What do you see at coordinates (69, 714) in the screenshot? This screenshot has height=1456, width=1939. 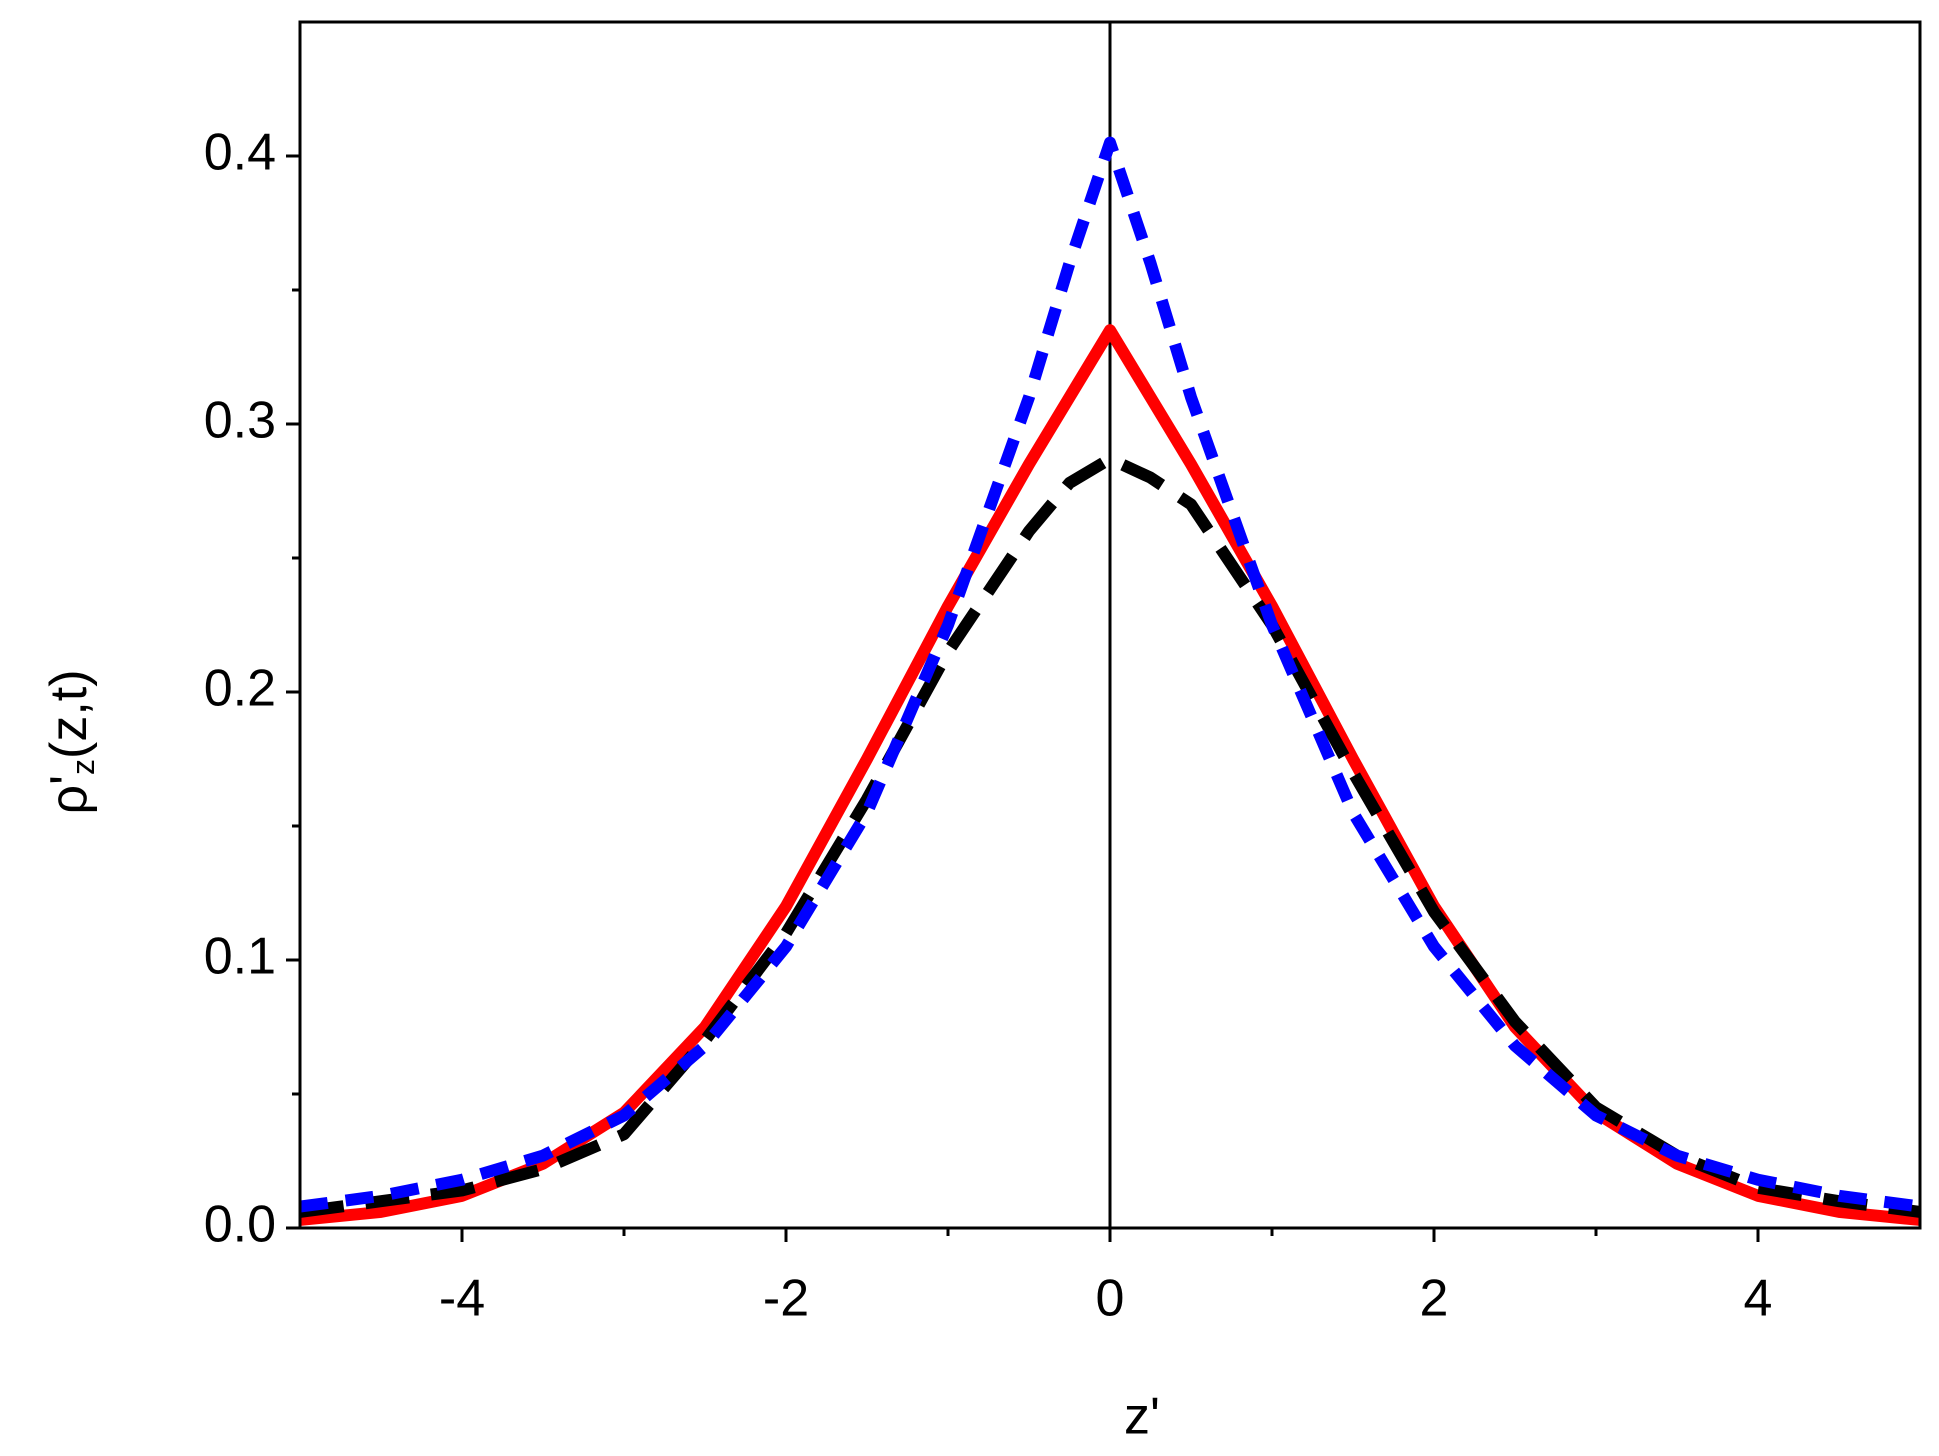 I see `y-label-rest: (z,t)` at bounding box center [69, 714].